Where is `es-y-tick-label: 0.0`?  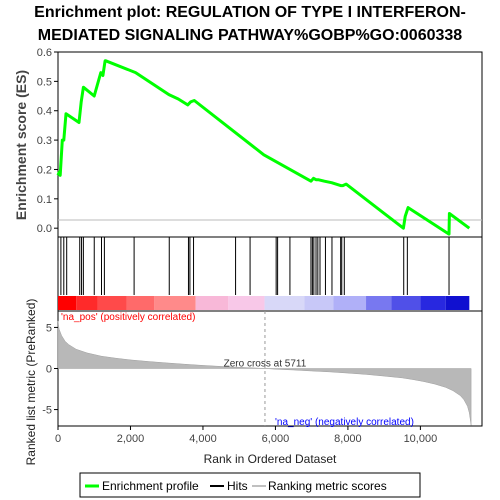
es-y-tick-label: 0.0 is located at coordinates (44, 229).